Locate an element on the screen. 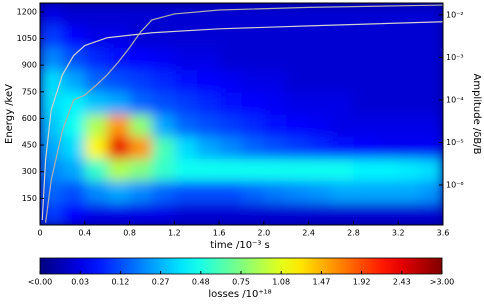 This screenshot has height=304, width=484. x-tick-label: 3.2 is located at coordinates (398, 233).